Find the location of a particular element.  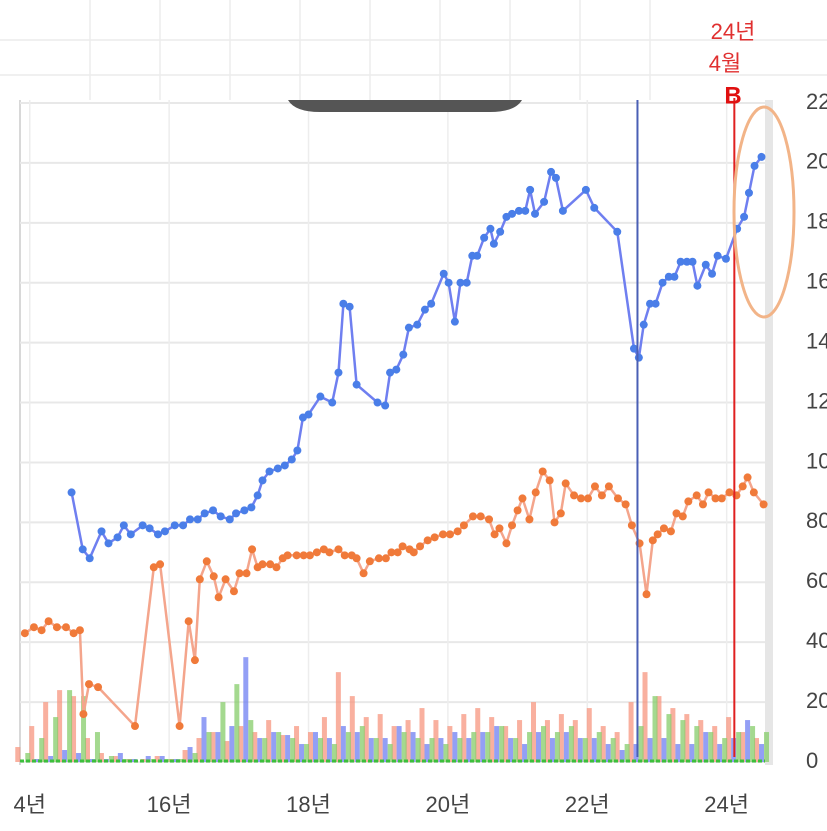

y-tick-label: 0 is located at coordinates (812, 760).